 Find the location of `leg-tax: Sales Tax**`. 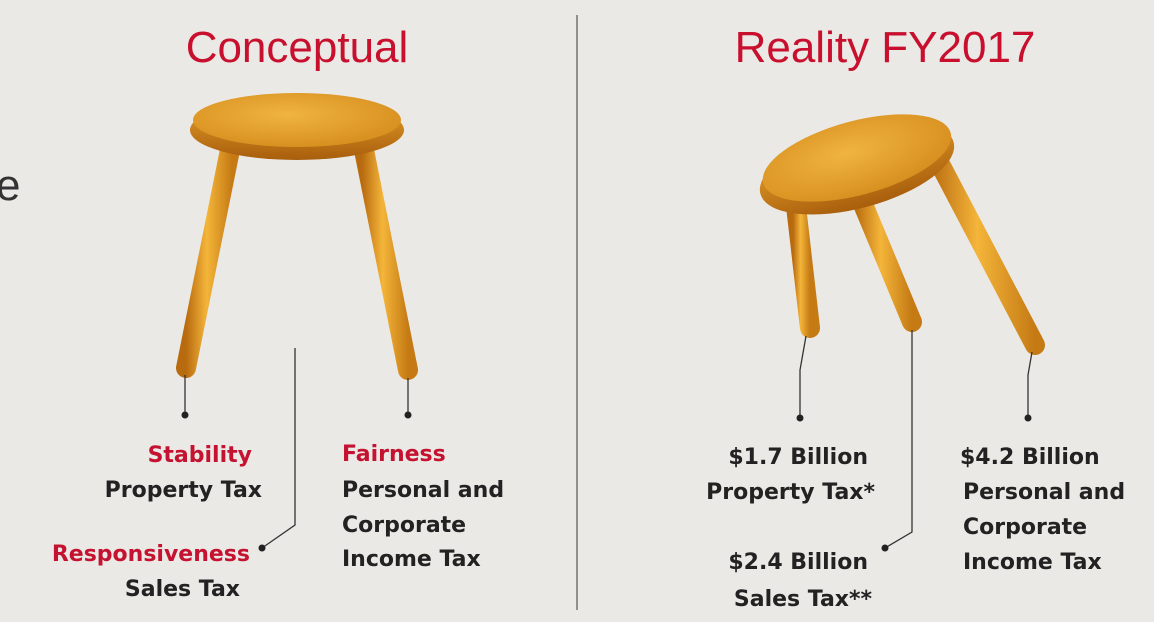

leg-tax: Sales Tax** is located at coordinates (803, 599).